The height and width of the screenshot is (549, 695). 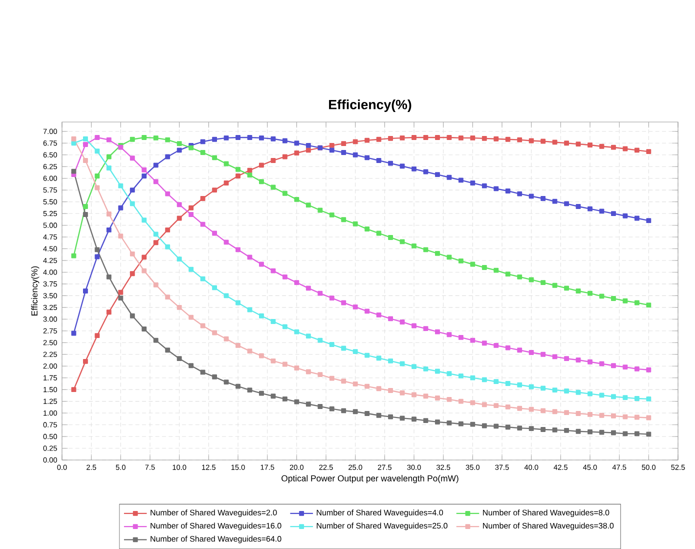 What do you see at coordinates (546, 513) in the screenshot?
I see `legend-label: Number of Shared Waveguides=8.0` at bounding box center [546, 513].